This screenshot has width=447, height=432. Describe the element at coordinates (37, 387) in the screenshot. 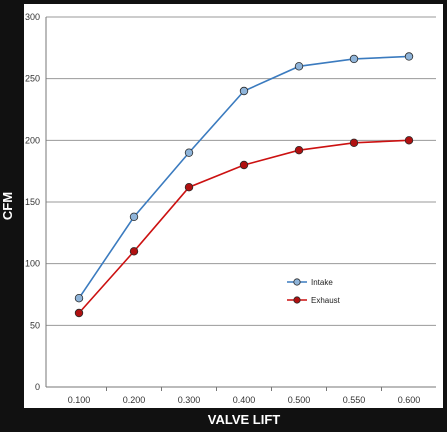

I see `y-tick-label: 0` at that location.